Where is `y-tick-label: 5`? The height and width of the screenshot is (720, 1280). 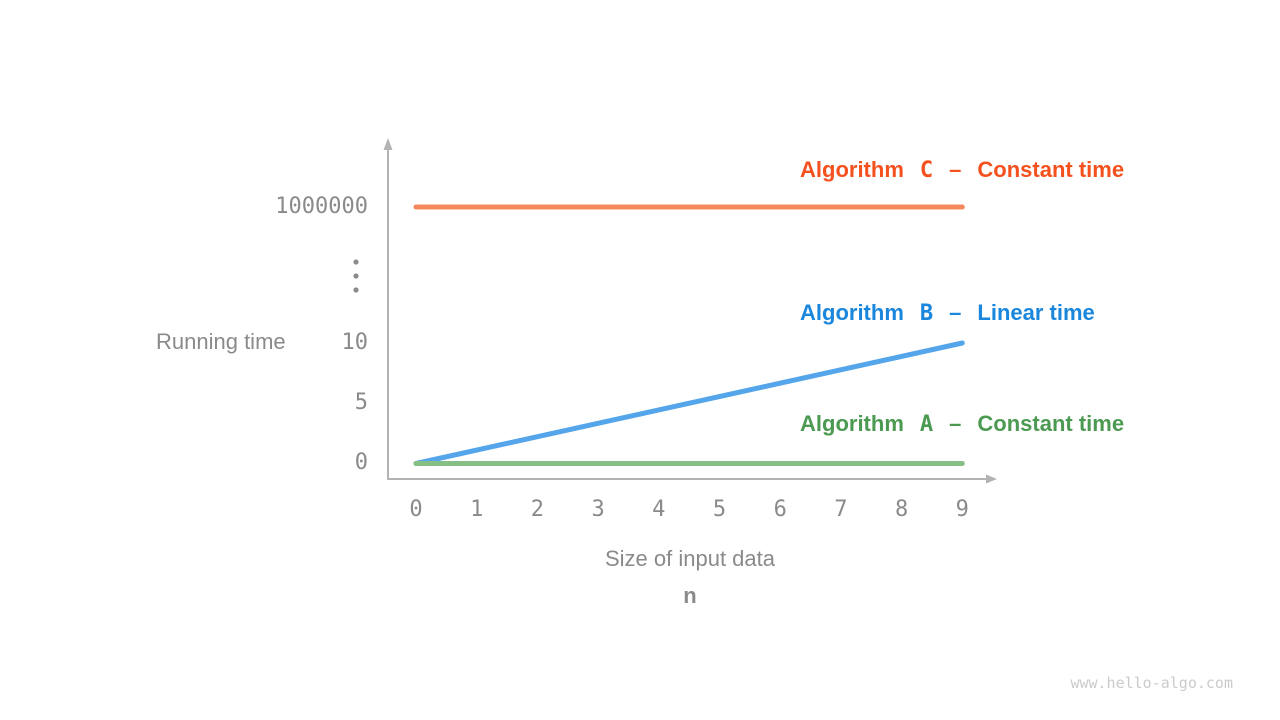 y-tick-label: 5 is located at coordinates (361, 402).